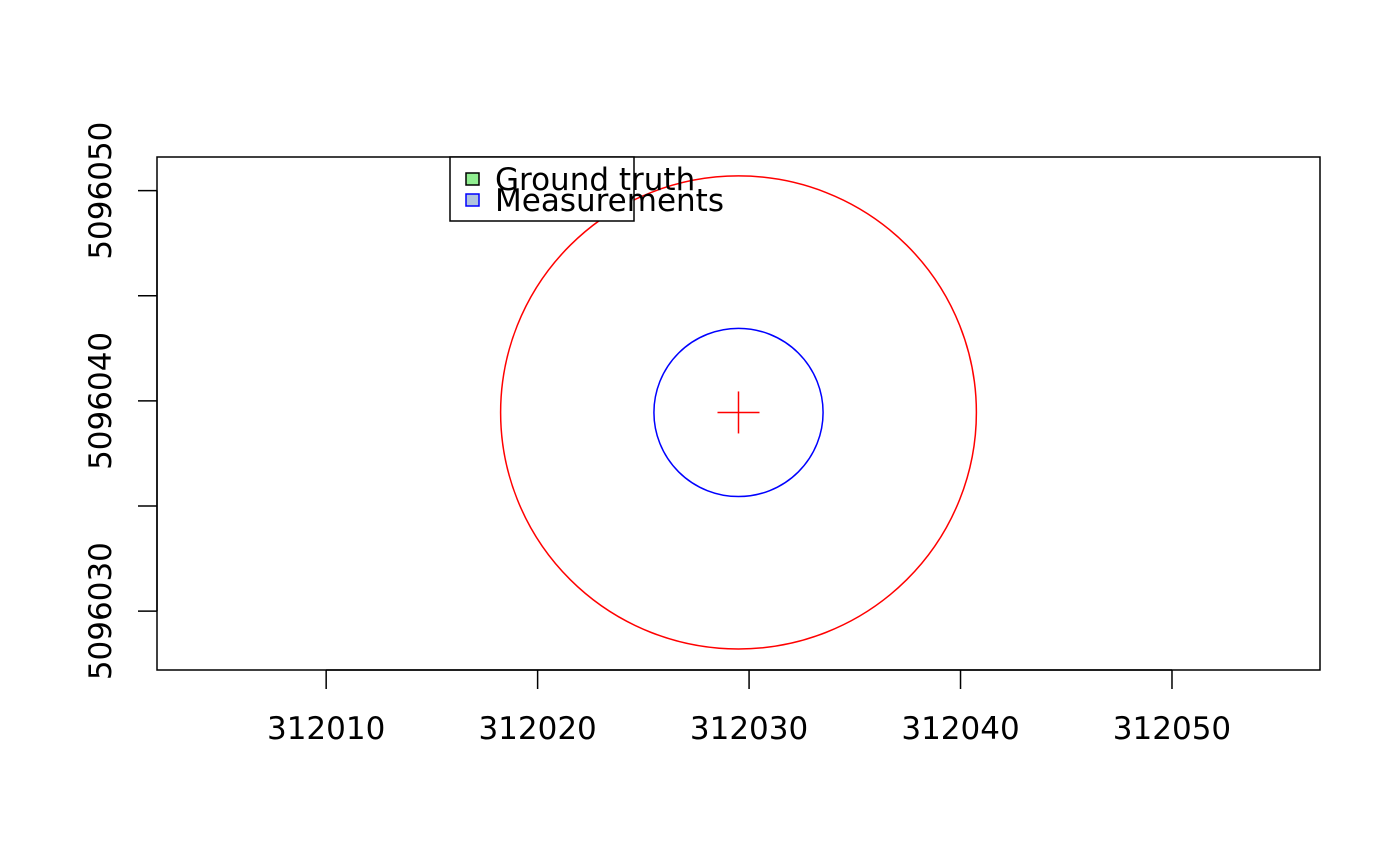 The width and height of the screenshot is (1400, 866). Describe the element at coordinates (749, 708) in the screenshot. I see `x-axis: 312010 312020 312030 312040 312050` at that location.